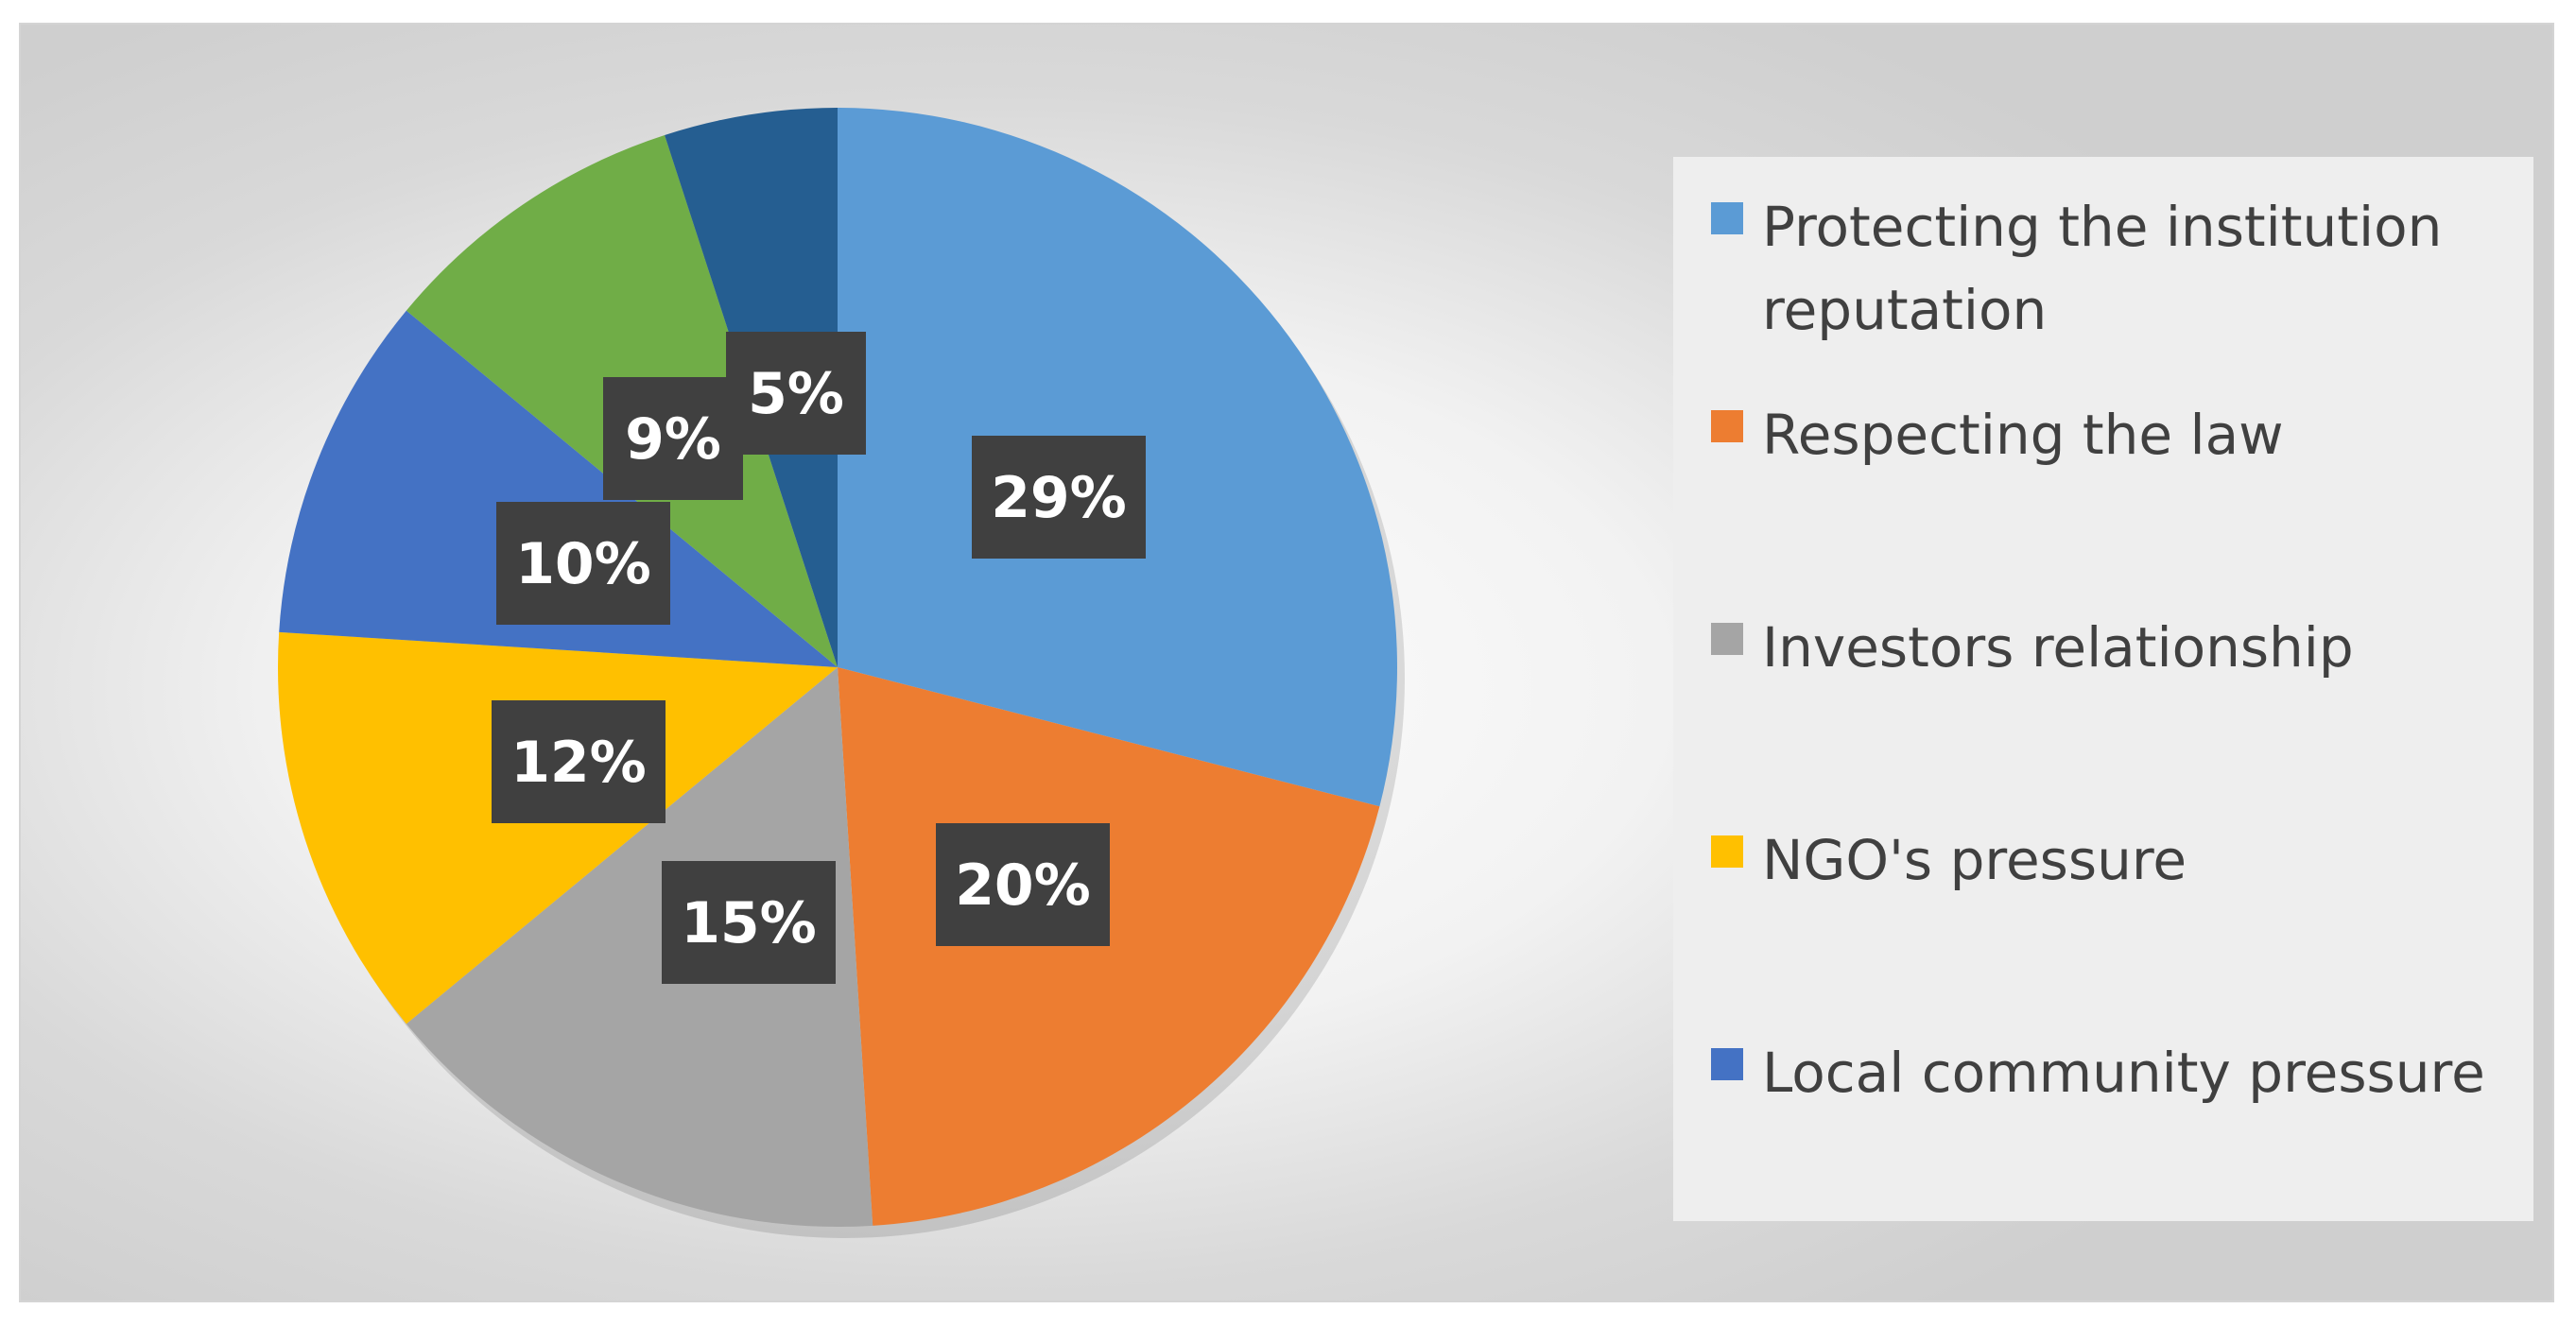 The height and width of the screenshot is (1326, 2576). I want to click on data-label-1: 29%, so click(1059, 497).